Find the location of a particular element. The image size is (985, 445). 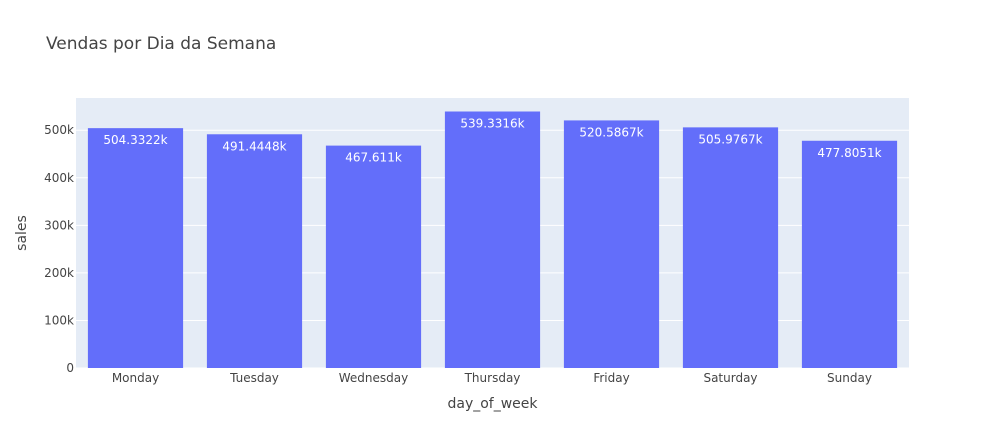

bar-value-label: 505.9767k is located at coordinates (730, 139).